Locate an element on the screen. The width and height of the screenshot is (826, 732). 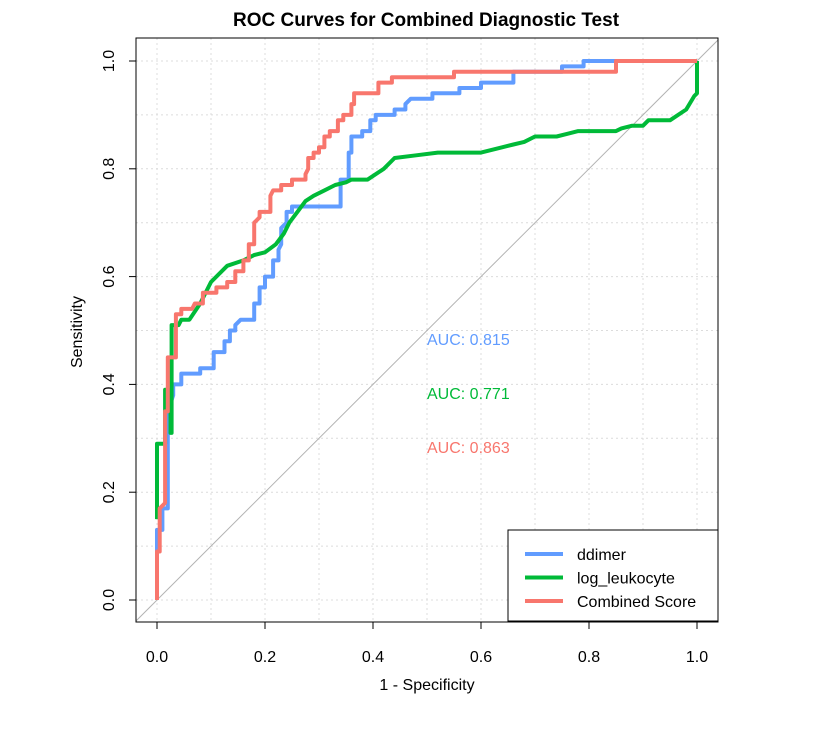
auc-labels: AUC: 0.815 AUC: 0.771 AUC: 0.863 is located at coordinates (468, 394).